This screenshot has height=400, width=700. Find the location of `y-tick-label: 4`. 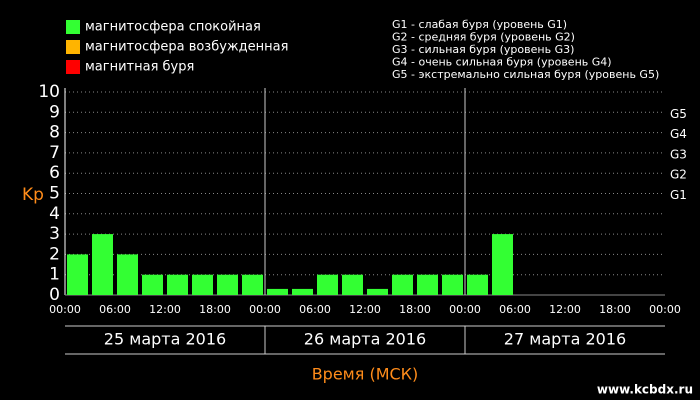

y-tick-label: 4 is located at coordinates (54, 214).